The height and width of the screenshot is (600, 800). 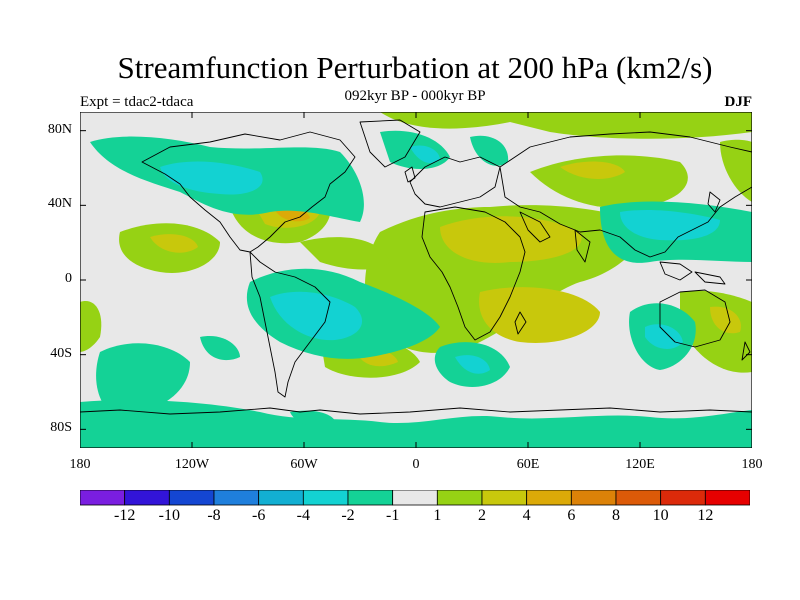 I want to click on chart-subtitle: 092kyr BP - 000kyr BP, so click(x=415, y=96).